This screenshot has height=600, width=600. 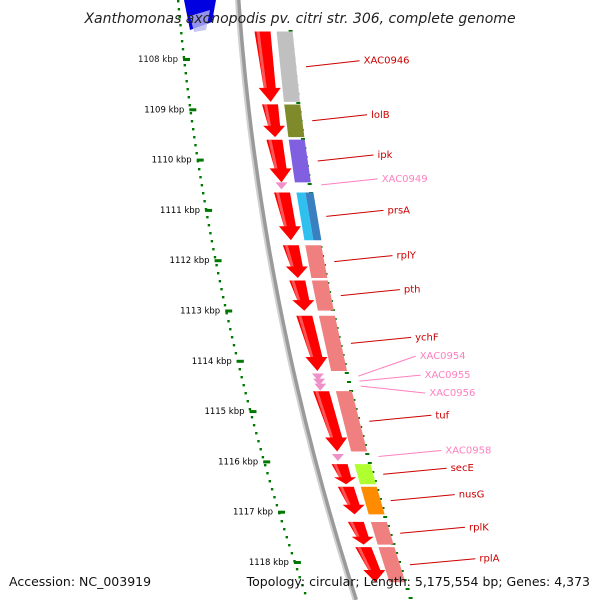 What do you see at coordinates (443, 356) in the screenshot?
I see `gene-label: XAC0954` at bounding box center [443, 356].